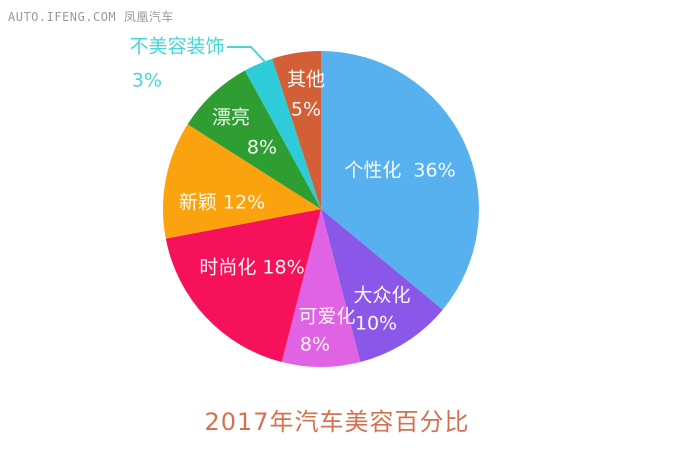  What do you see at coordinates (337, 422) in the screenshot?
I see `chart-title: 2017年汽车美容百分比` at bounding box center [337, 422].